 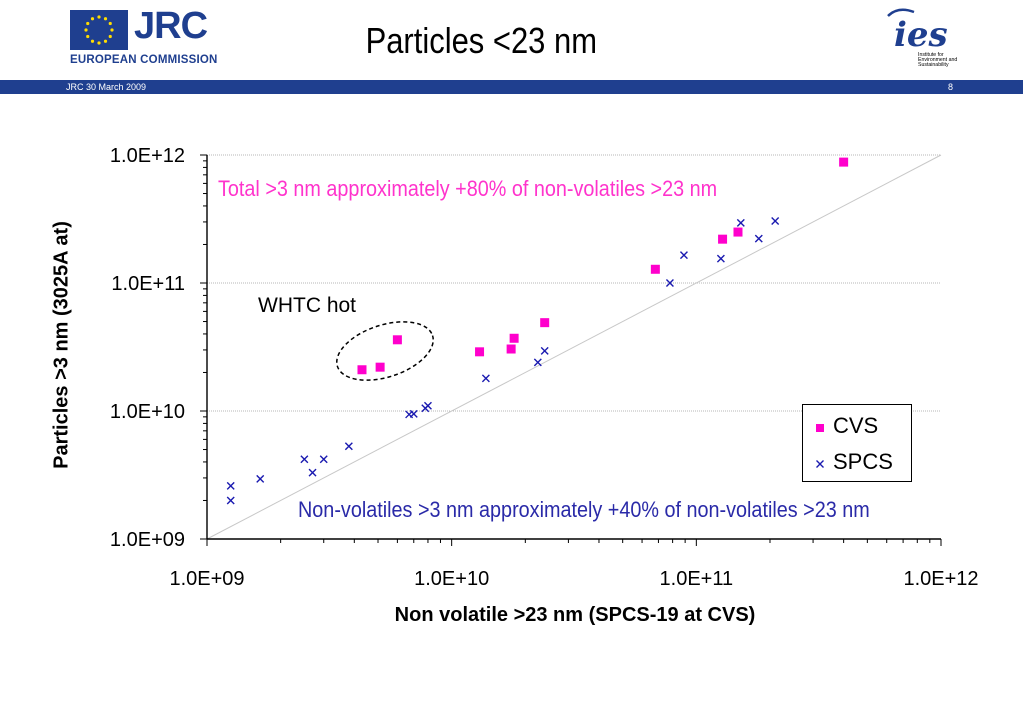 What do you see at coordinates (511, 87) in the screenshot?
I see `header-bar` at bounding box center [511, 87].